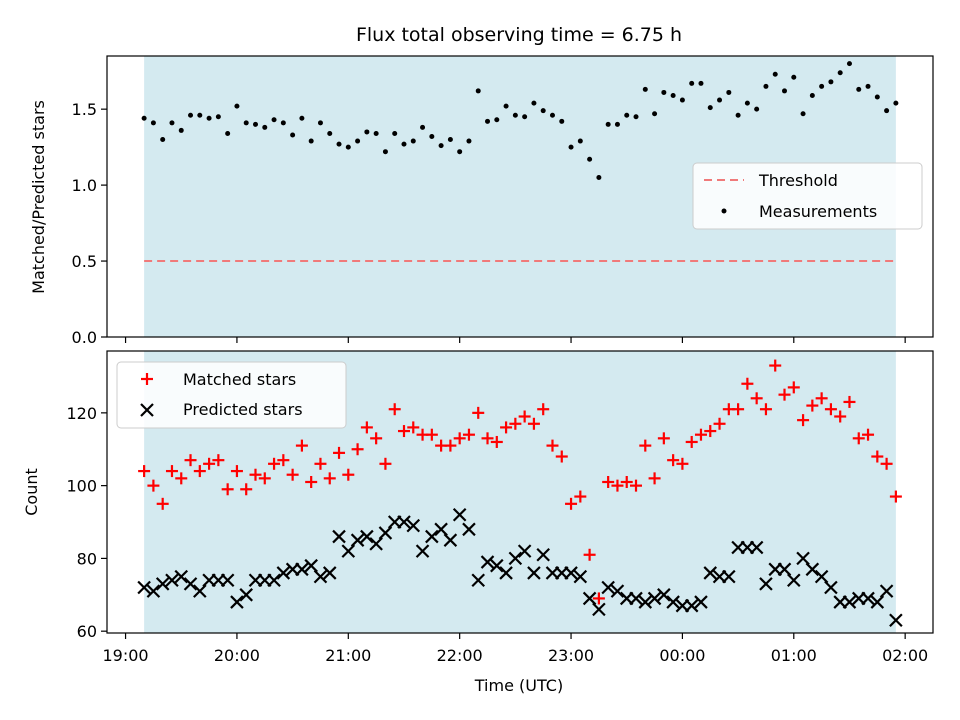  Describe the element at coordinates (84, 337) in the screenshot. I see `y-tick-label: 0.0` at that location.